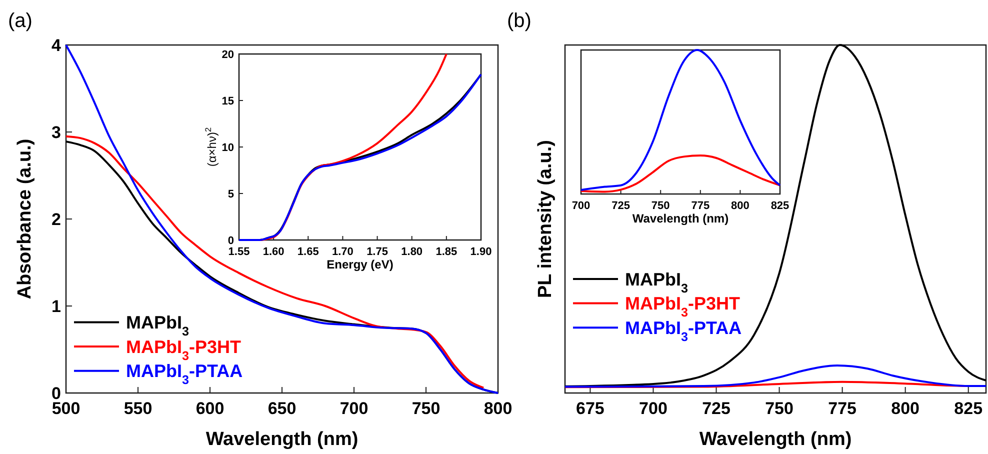 The width and height of the screenshot is (988, 454). I want to click on x-tick-label: 600, so click(210, 408).